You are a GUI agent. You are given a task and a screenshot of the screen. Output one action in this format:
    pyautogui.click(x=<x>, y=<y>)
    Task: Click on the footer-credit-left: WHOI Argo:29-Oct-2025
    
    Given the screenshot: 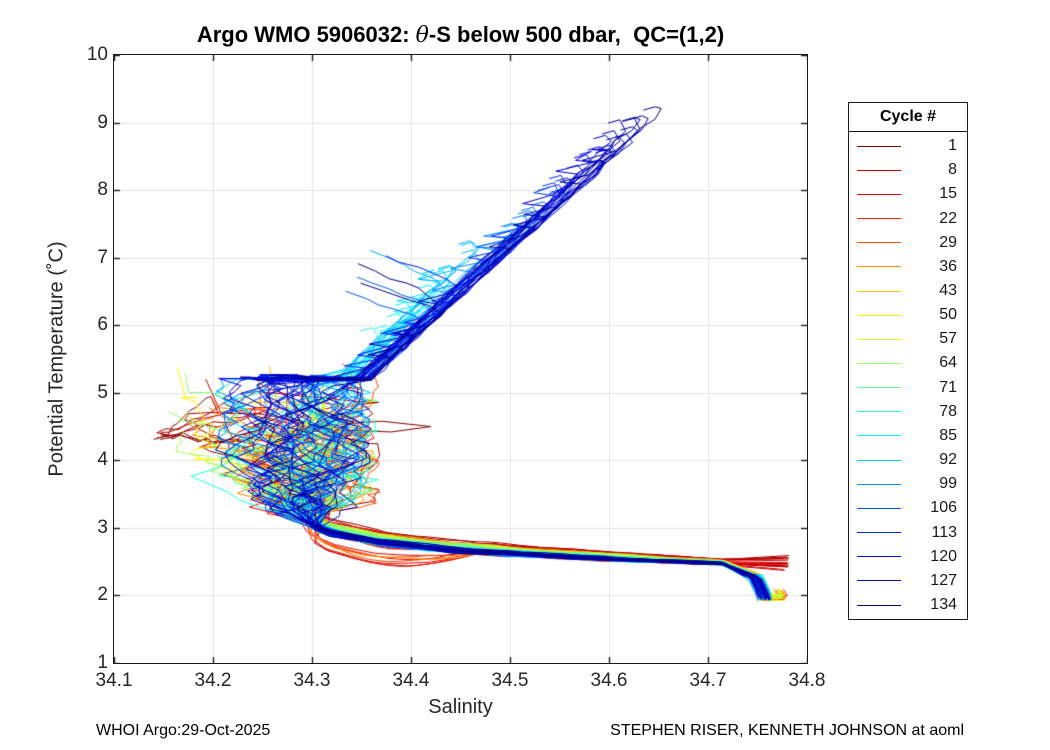 What is the action you would take?
    pyautogui.click(x=183, y=730)
    